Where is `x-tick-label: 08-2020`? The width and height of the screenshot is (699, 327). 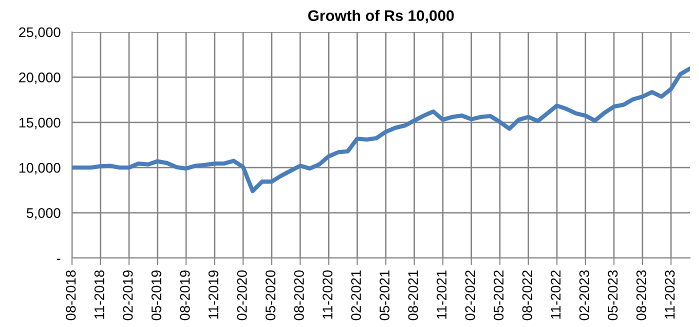
x-tick-label: 08-2020 is located at coordinates (299, 295).